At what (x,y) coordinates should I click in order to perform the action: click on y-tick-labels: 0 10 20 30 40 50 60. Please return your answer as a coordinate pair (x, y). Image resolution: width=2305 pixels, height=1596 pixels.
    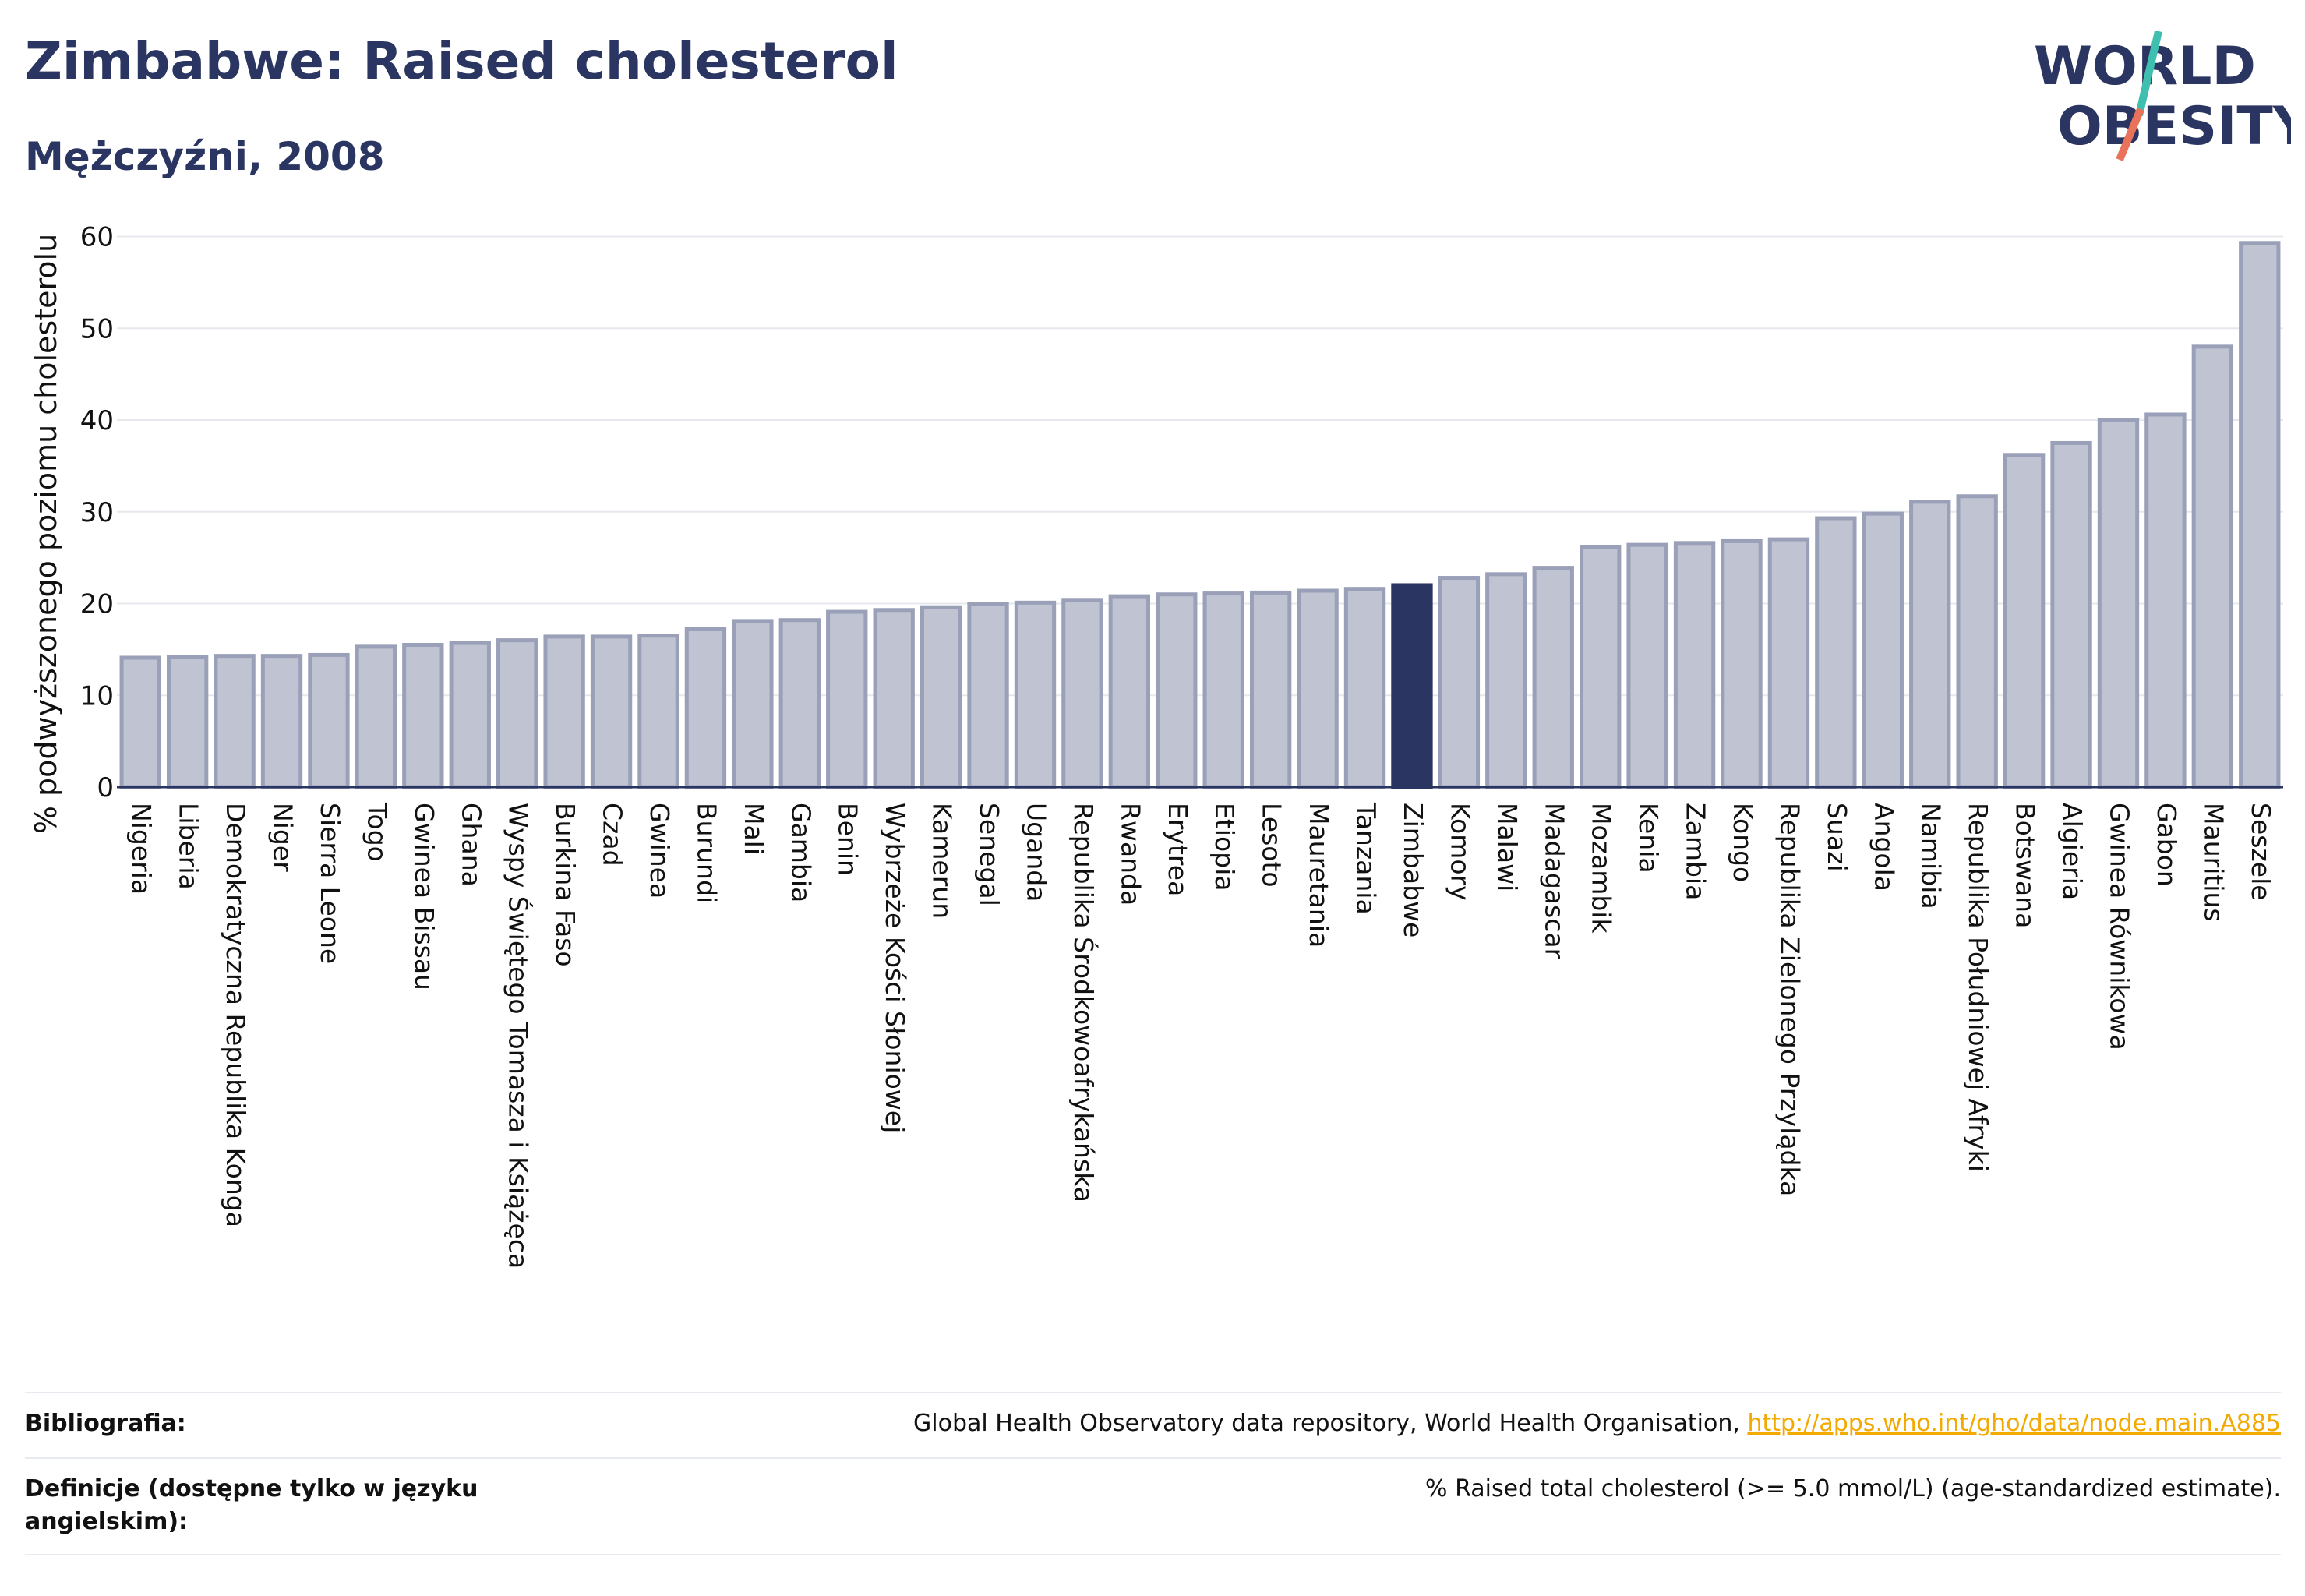
    Looking at the image, I should click on (97, 512).